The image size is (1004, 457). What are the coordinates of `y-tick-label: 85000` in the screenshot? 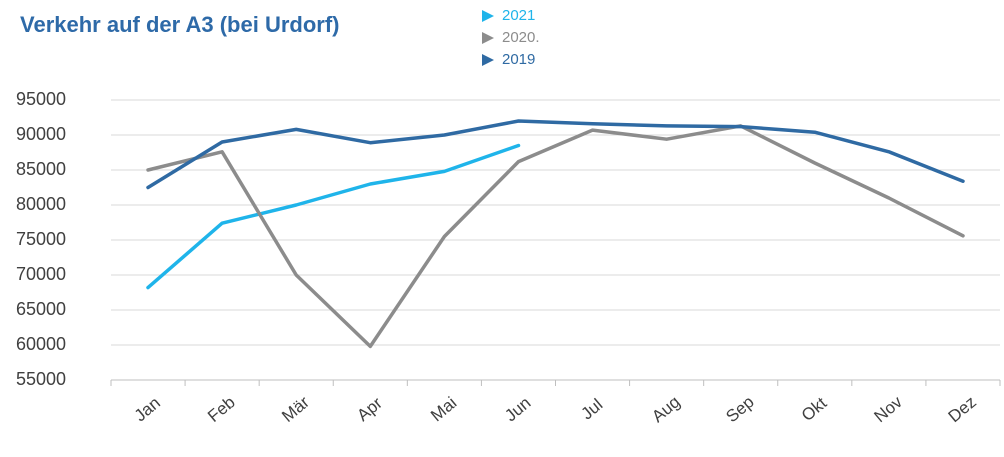 It's located at (41, 169).